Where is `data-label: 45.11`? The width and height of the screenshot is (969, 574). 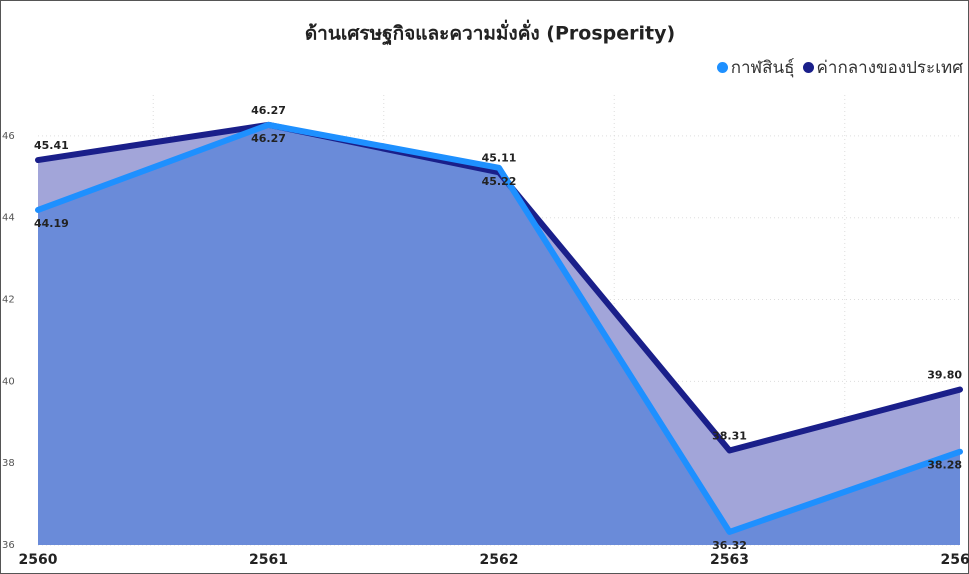
data-label: 45.11 is located at coordinates (499, 157).